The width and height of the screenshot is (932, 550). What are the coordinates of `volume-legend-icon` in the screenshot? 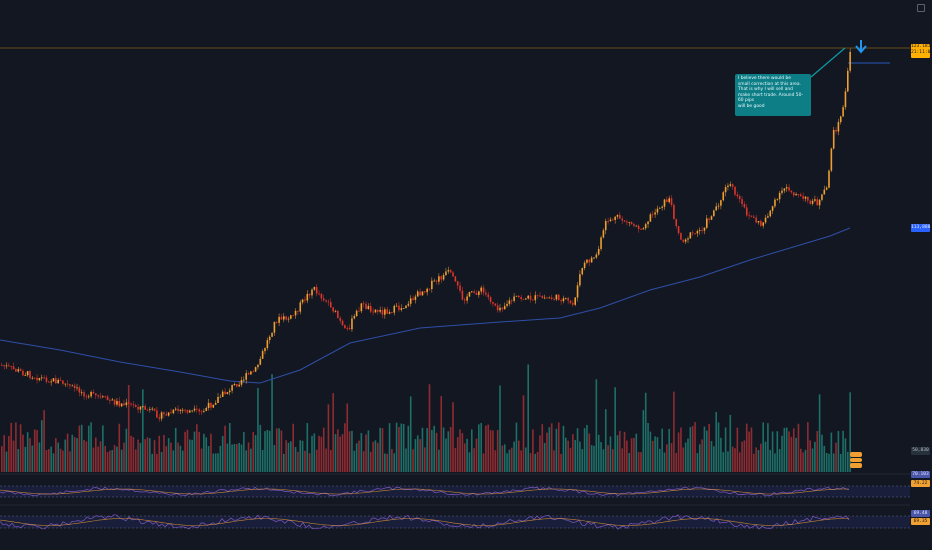 It's located at (856, 461).